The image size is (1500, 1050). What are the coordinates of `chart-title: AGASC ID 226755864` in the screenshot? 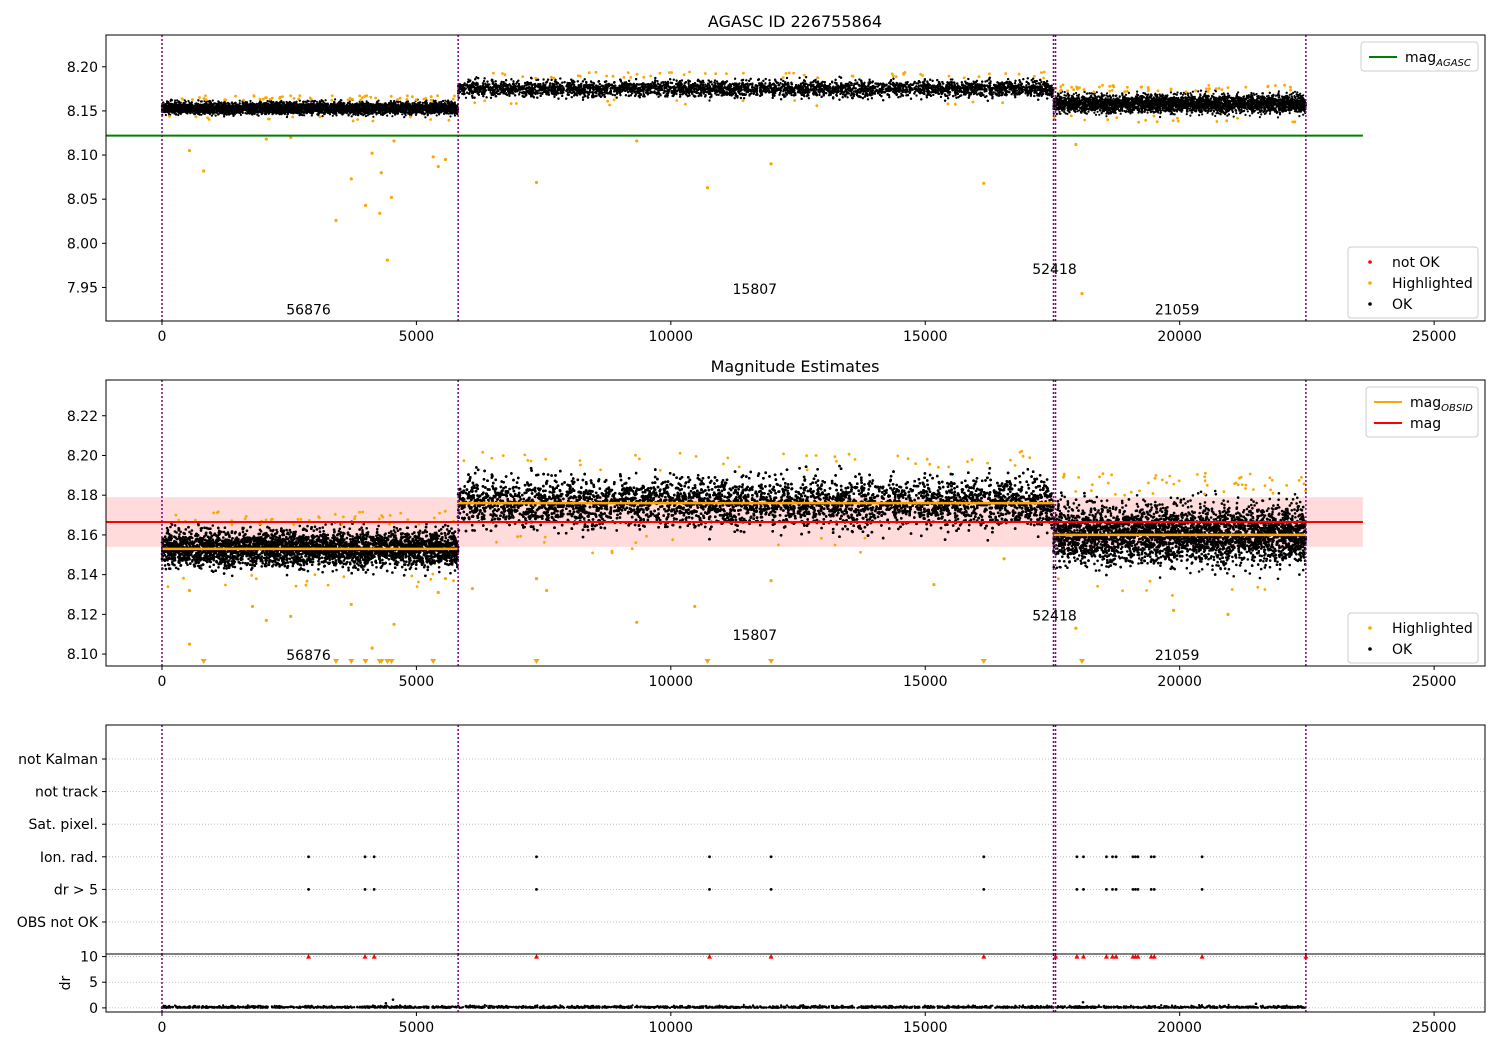 It's located at (795, 21).